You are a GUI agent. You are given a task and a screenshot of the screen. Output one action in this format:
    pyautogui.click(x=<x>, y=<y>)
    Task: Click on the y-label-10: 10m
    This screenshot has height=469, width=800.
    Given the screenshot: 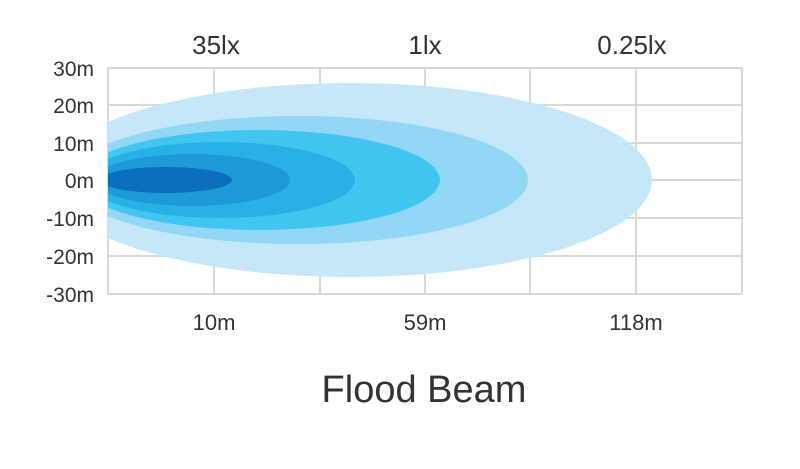 What is the action you would take?
    pyautogui.click(x=73, y=144)
    